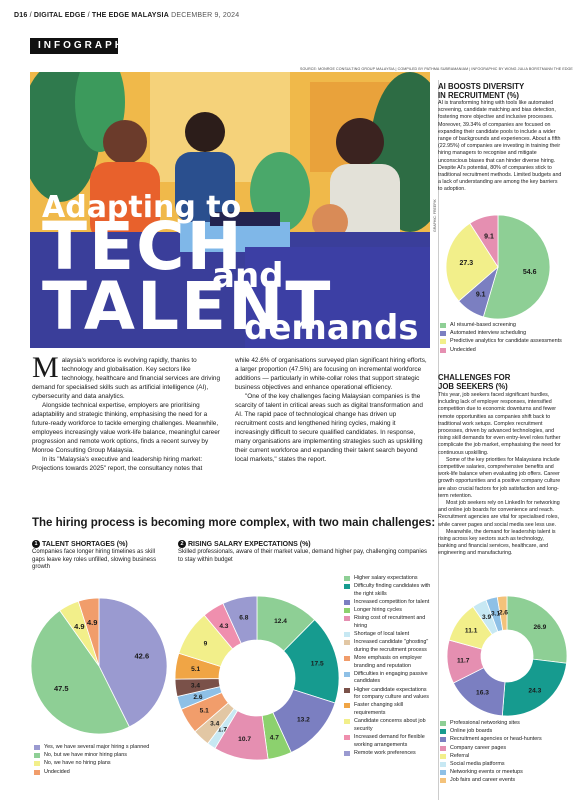 This screenshot has width=580, height=811. I want to click on ai-box-title: AI BOOSTS DIVERSITY IN RECRUITMENT (%), so click(481, 91).